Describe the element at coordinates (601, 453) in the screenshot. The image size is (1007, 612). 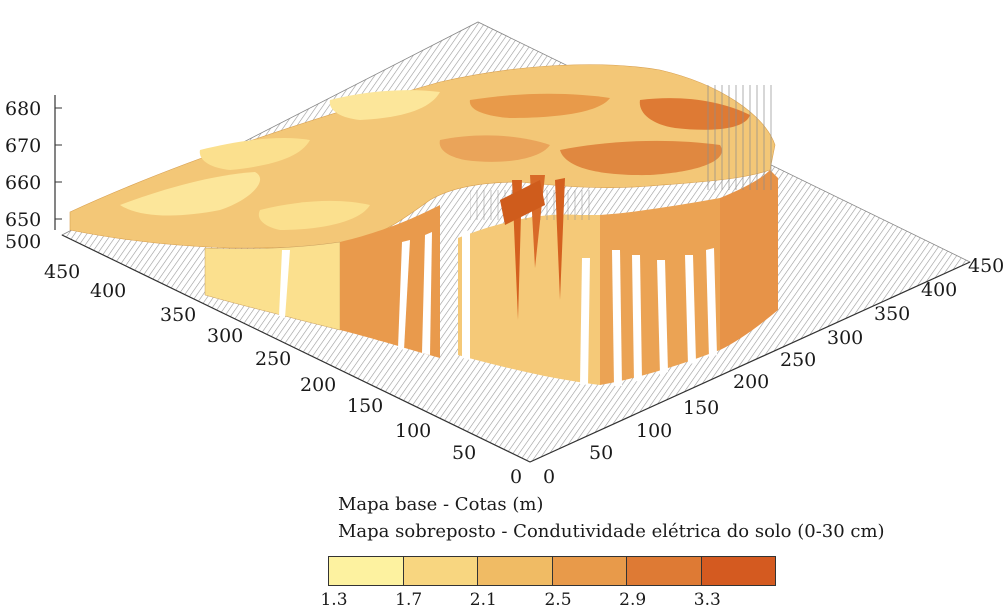
I see `right-tick-50: 50` at that location.